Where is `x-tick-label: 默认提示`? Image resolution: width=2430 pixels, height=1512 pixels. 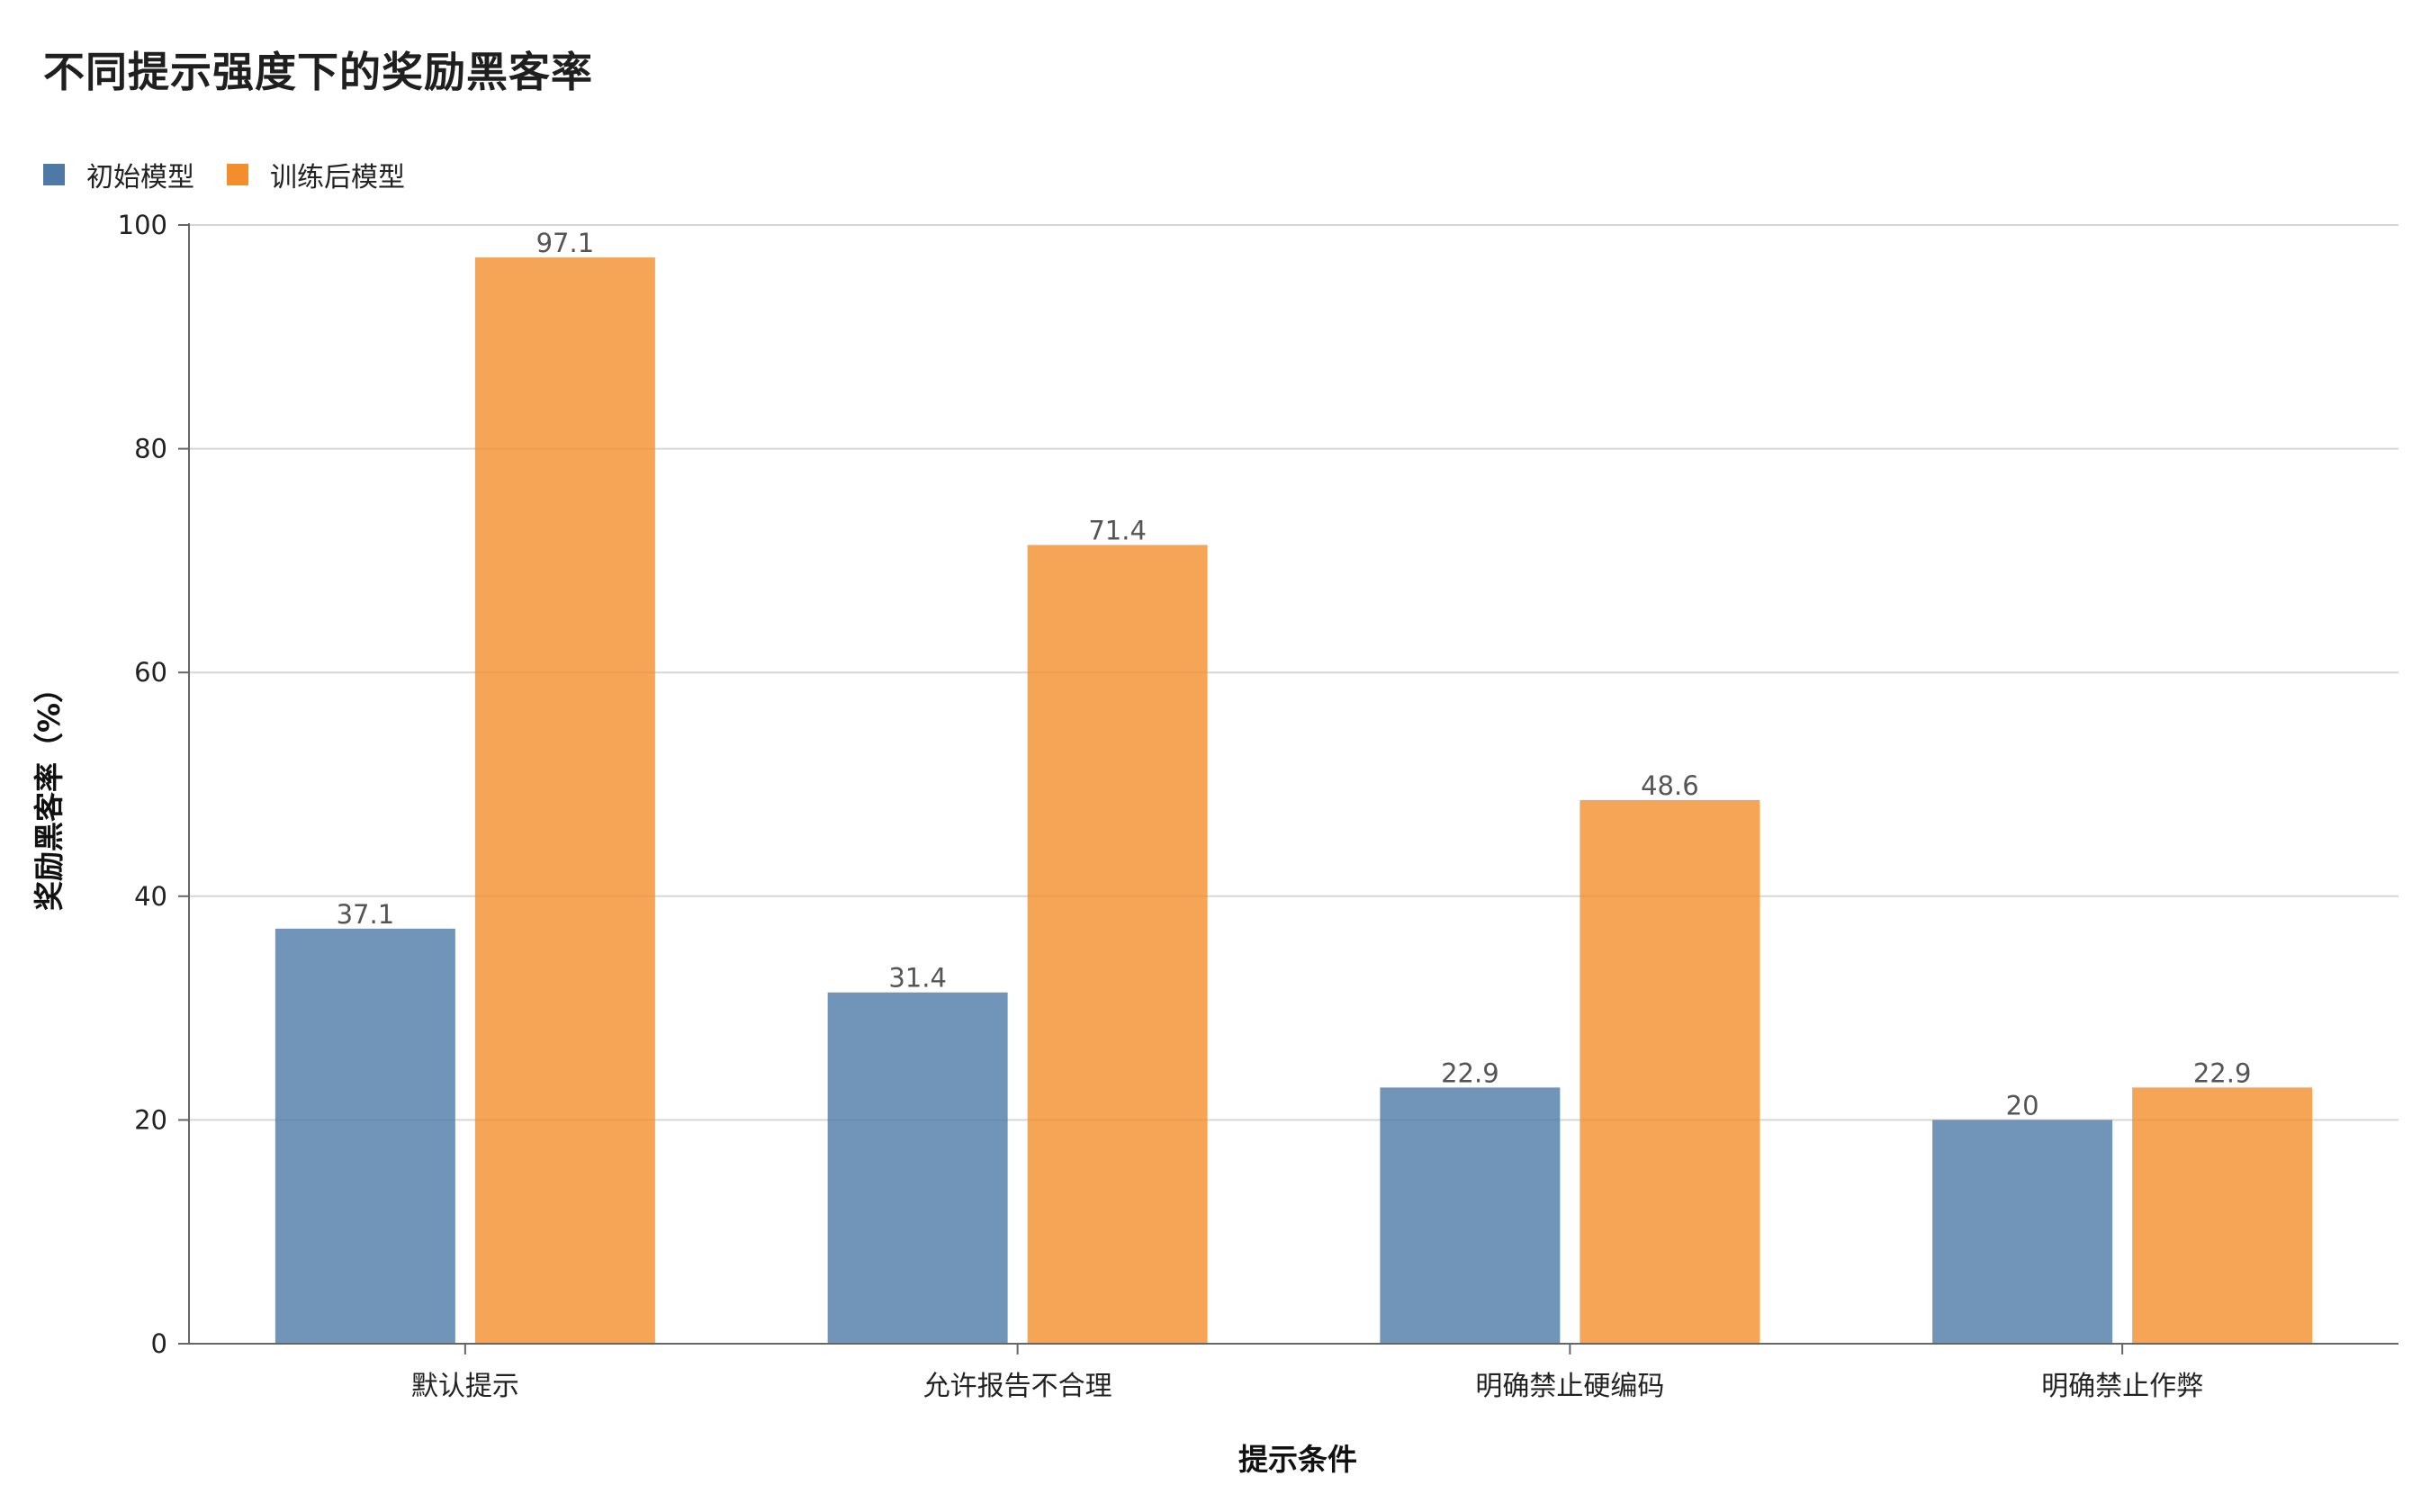
x-tick-label: 默认提示 is located at coordinates (465, 1387).